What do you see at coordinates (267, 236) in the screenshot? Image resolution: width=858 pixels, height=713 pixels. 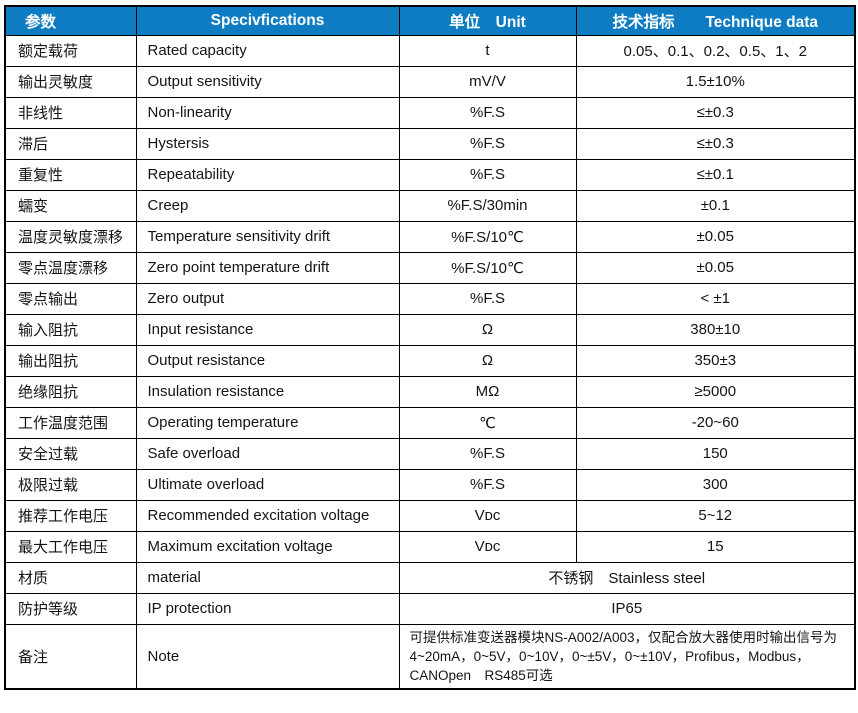 I see `spec-cell: Temperature sensitivity drift` at bounding box center [267, 236].